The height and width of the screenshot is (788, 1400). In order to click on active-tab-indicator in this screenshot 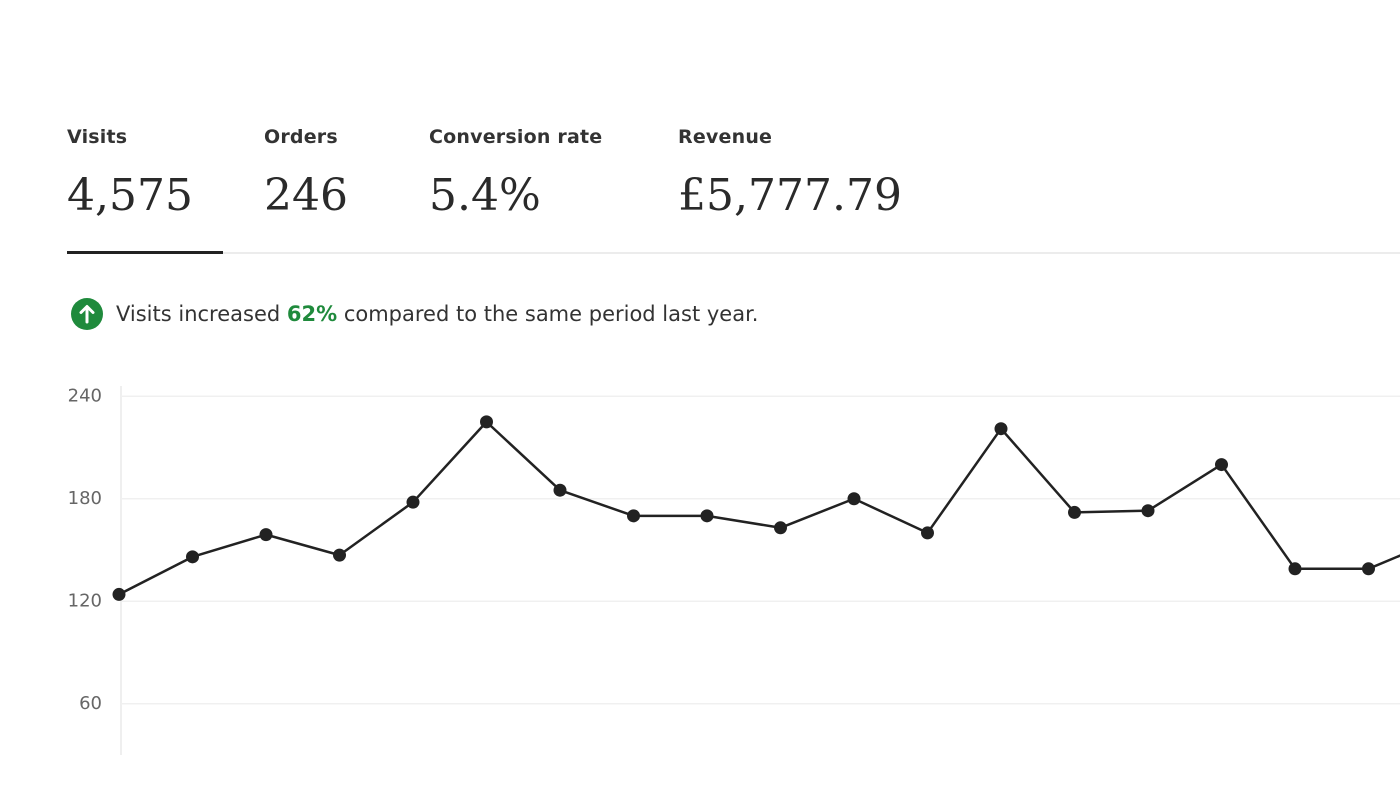, I will do `click(145, 252)`.